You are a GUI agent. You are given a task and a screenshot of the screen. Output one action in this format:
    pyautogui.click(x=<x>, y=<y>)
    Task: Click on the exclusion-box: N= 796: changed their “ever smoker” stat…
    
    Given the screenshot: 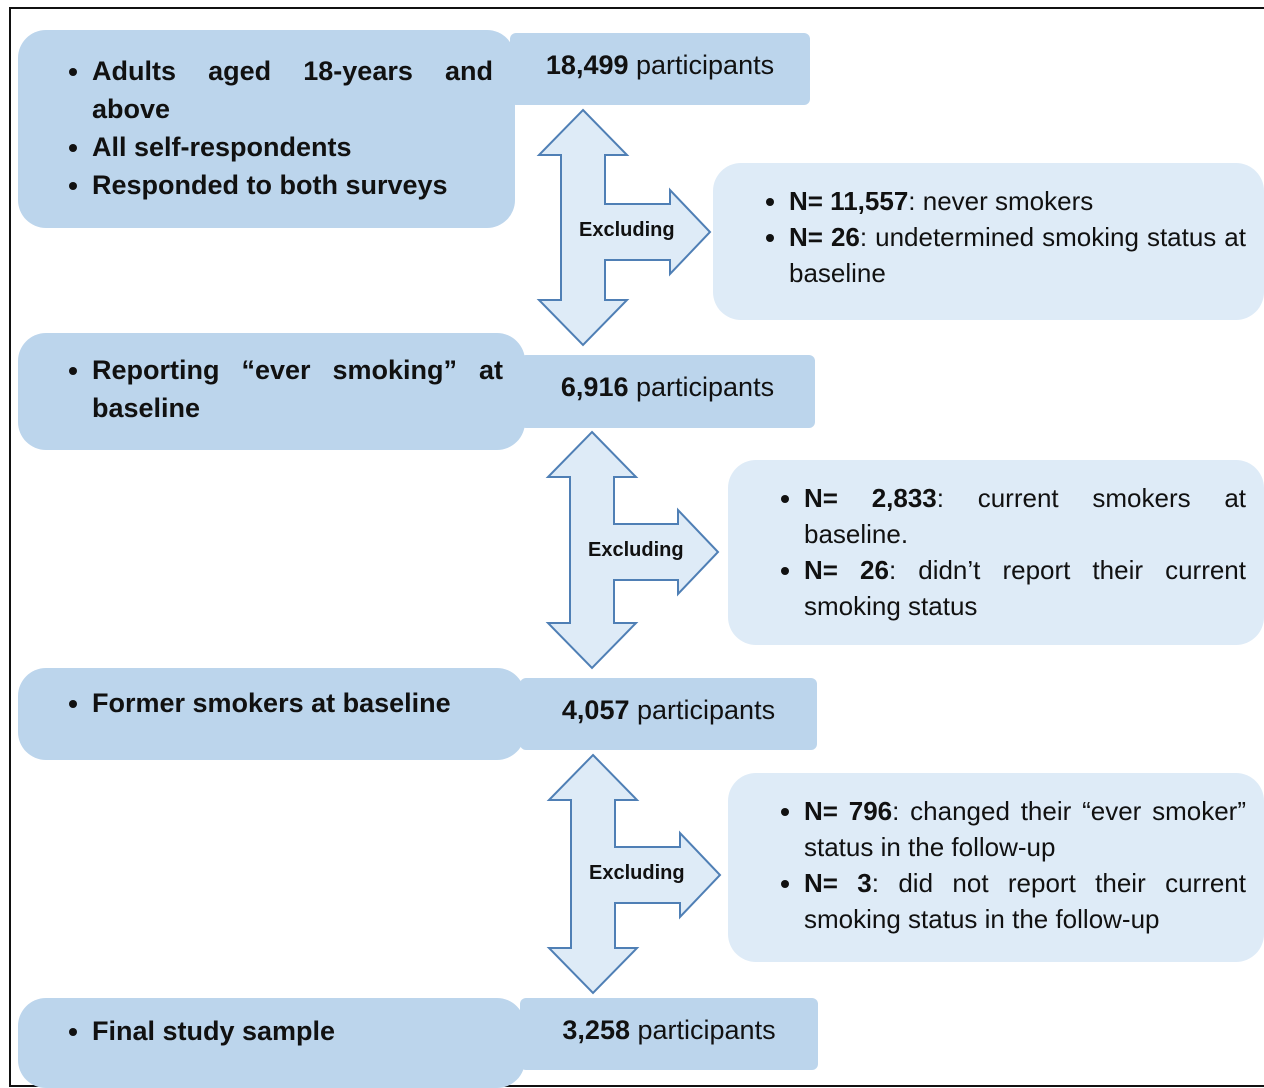 What is the action you would take?
    pyautogui.click(x=996, y=867)
    